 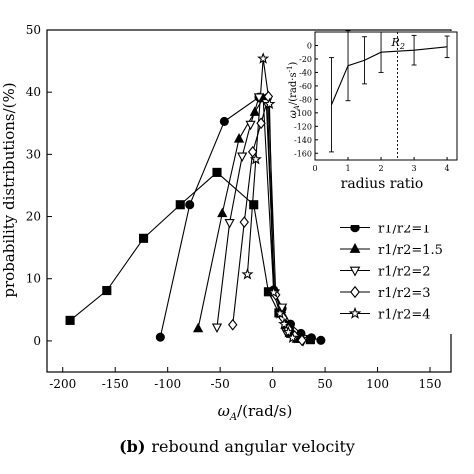 I want to click on inset-x-tick-label: 3, so click(x=414, y=168).